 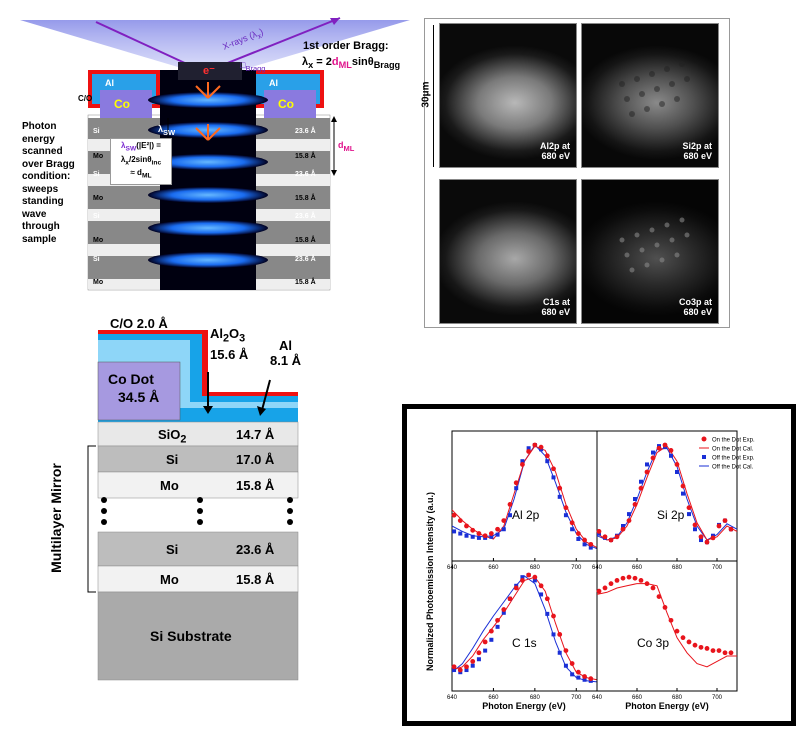 I want to click on multilayer-mirror-label: Multilayer Mirror, so click(x=56, y=518).